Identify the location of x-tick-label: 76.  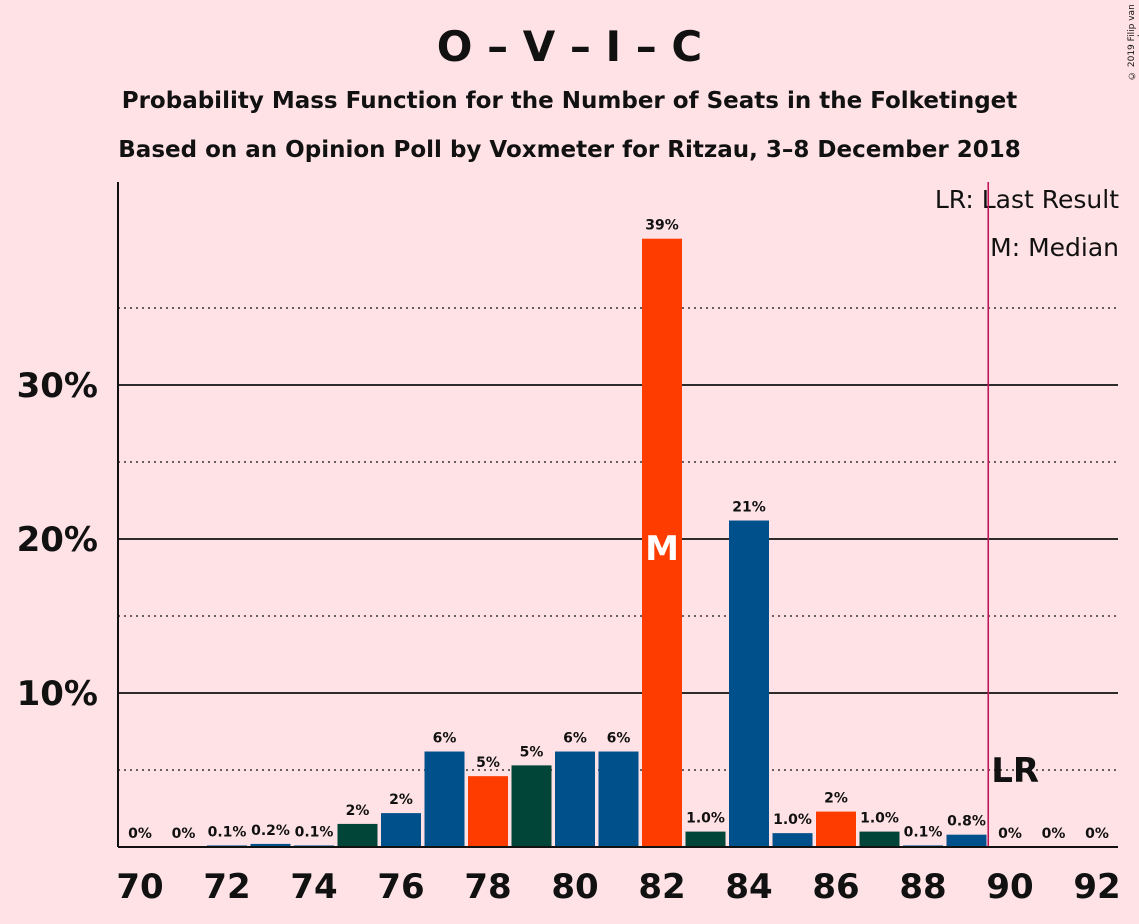
(400, 887).